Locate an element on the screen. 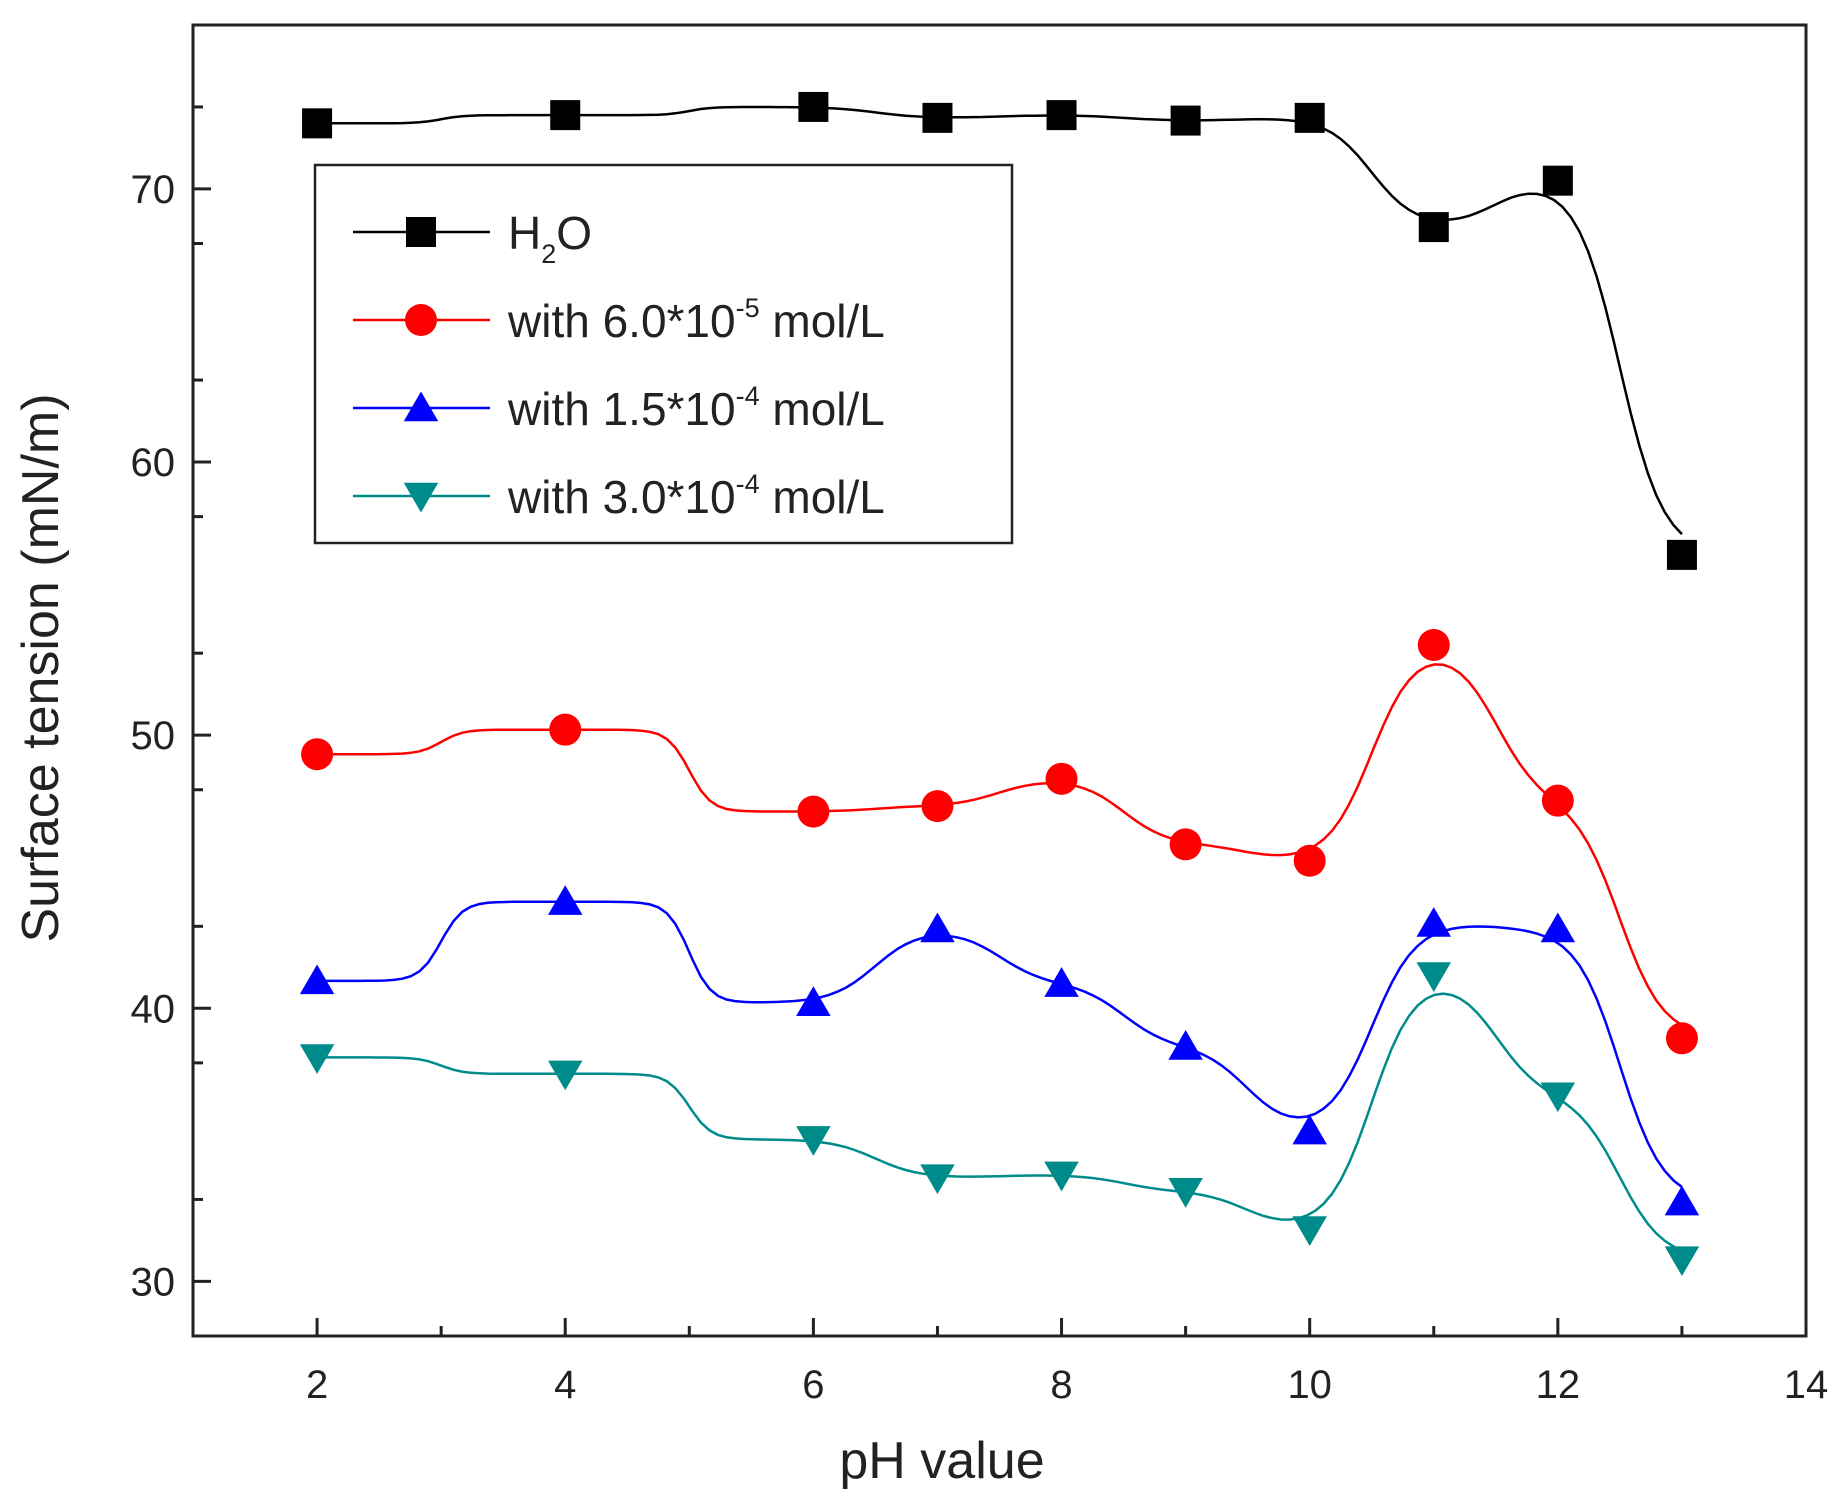  legend-label-2: with 1.5*10-4 mol/L is located at coordinates (696, 408).